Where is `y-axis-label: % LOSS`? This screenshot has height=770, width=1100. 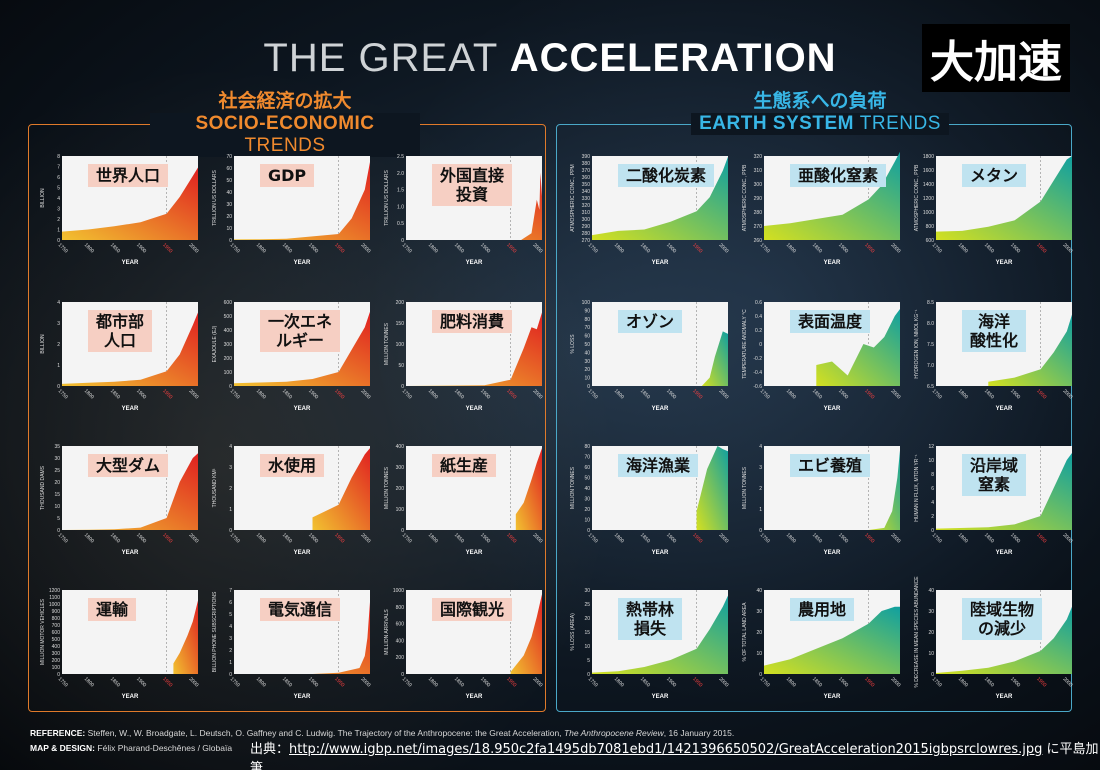
y-axis-label: % LOSS is located at coordinates (573, 344).